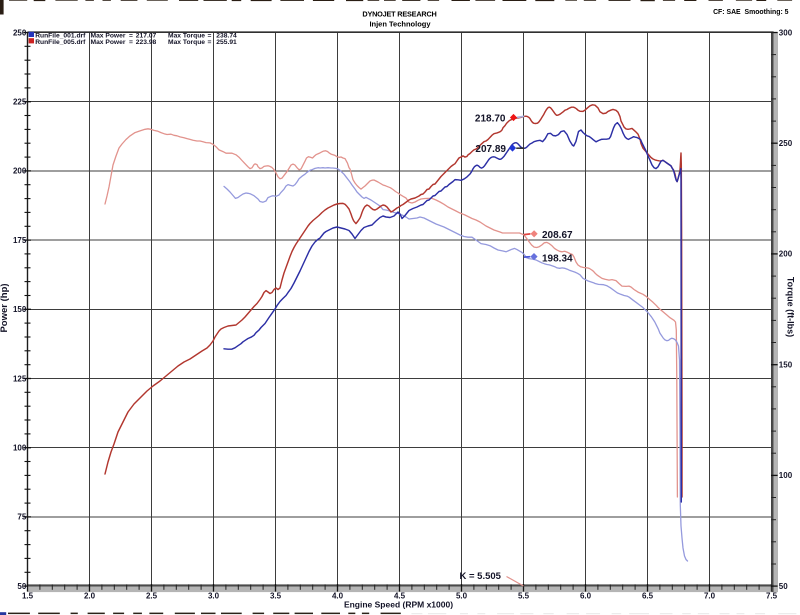 This screenshot has width=800, height=615. What do you see at coordinates (226, 42) in the screenshot?
I see `svg-text: 255.91` at bounding box center [226, 42].